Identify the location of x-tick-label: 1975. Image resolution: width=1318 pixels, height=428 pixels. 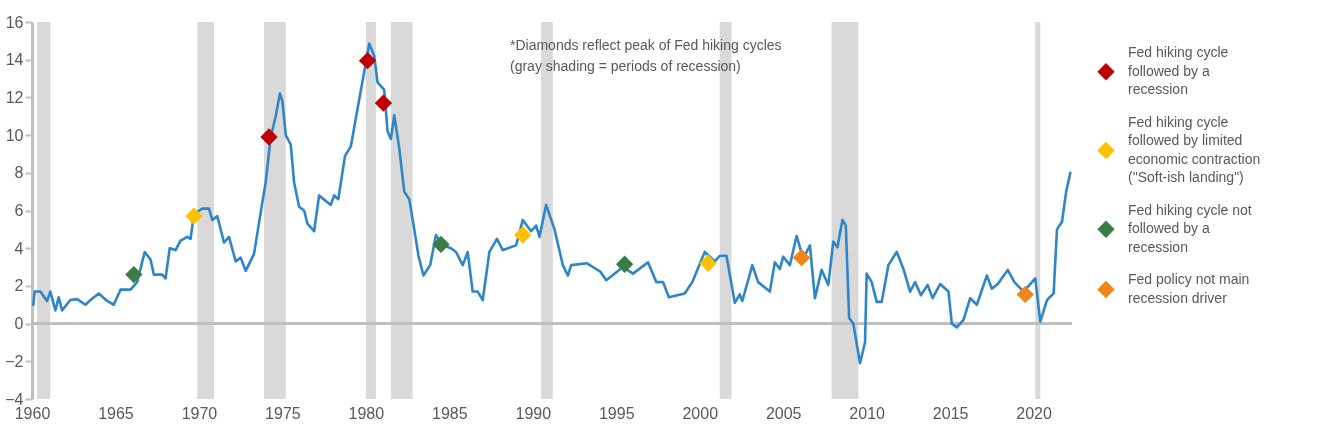
(283, 413).